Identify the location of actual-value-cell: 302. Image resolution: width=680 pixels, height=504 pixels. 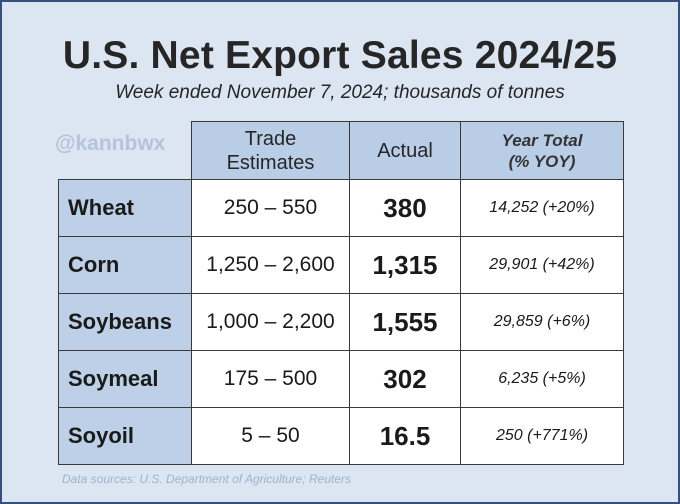
(405, 379).